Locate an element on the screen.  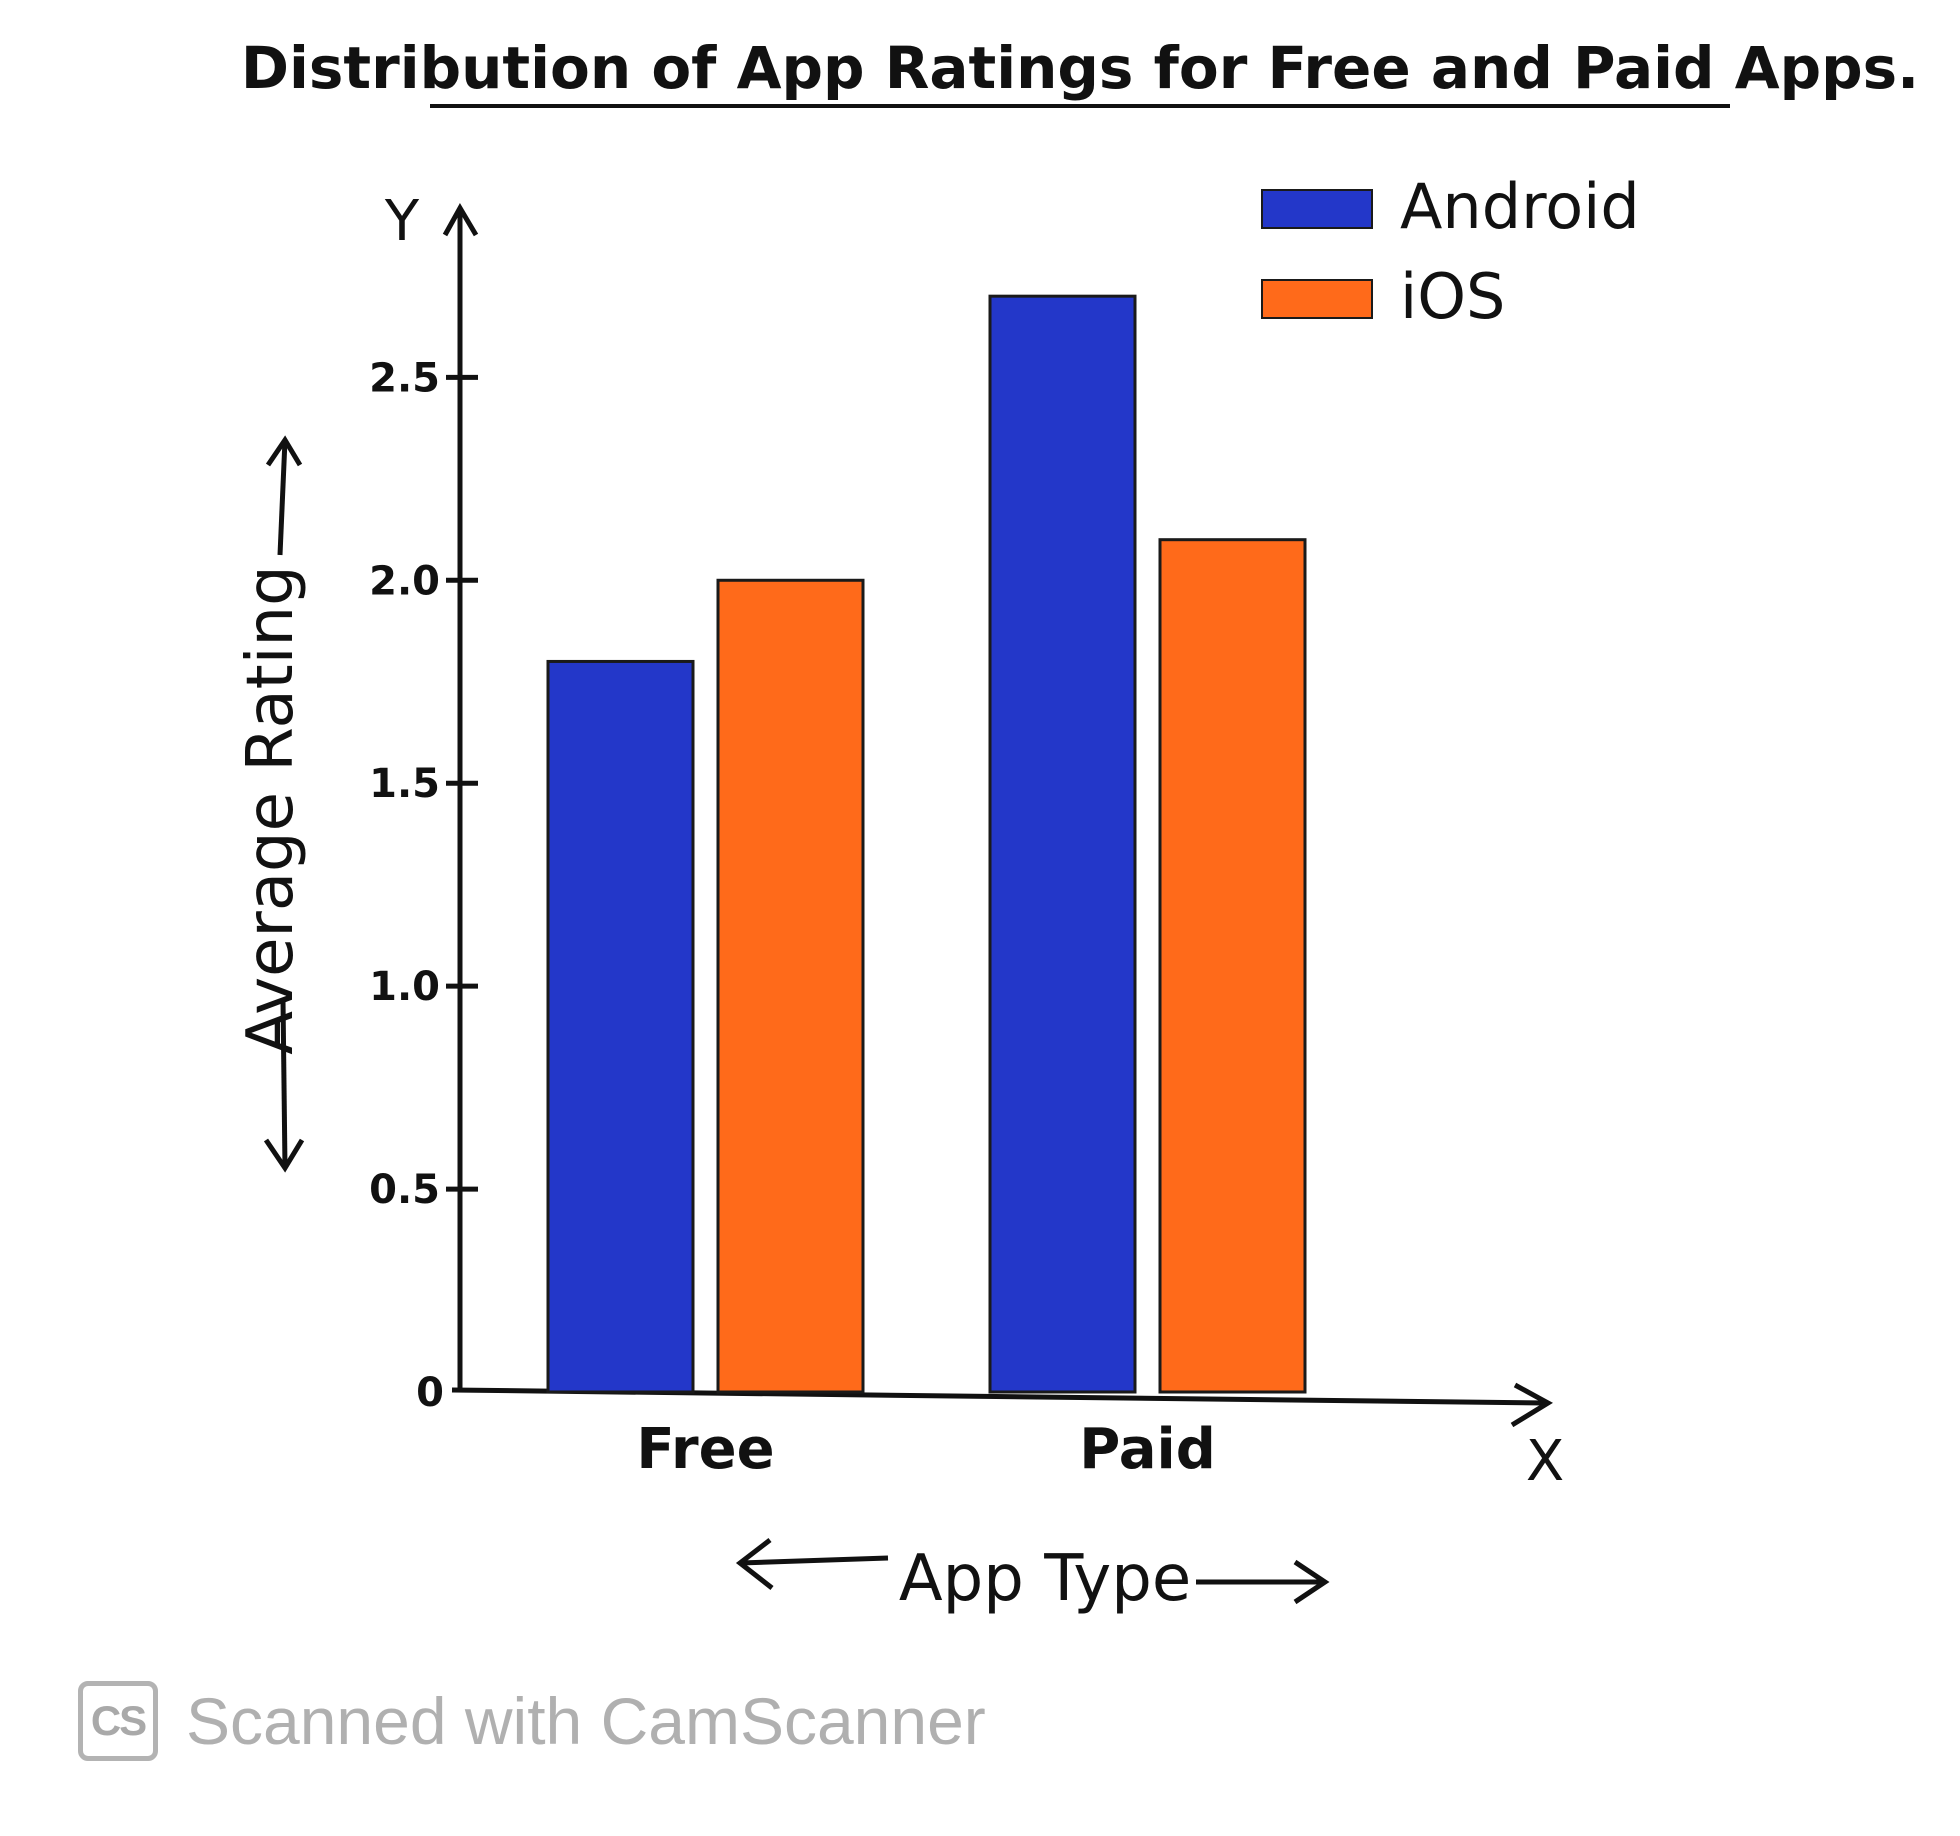
y-tick-label: 1.0 is located at coordinates (404, 987).